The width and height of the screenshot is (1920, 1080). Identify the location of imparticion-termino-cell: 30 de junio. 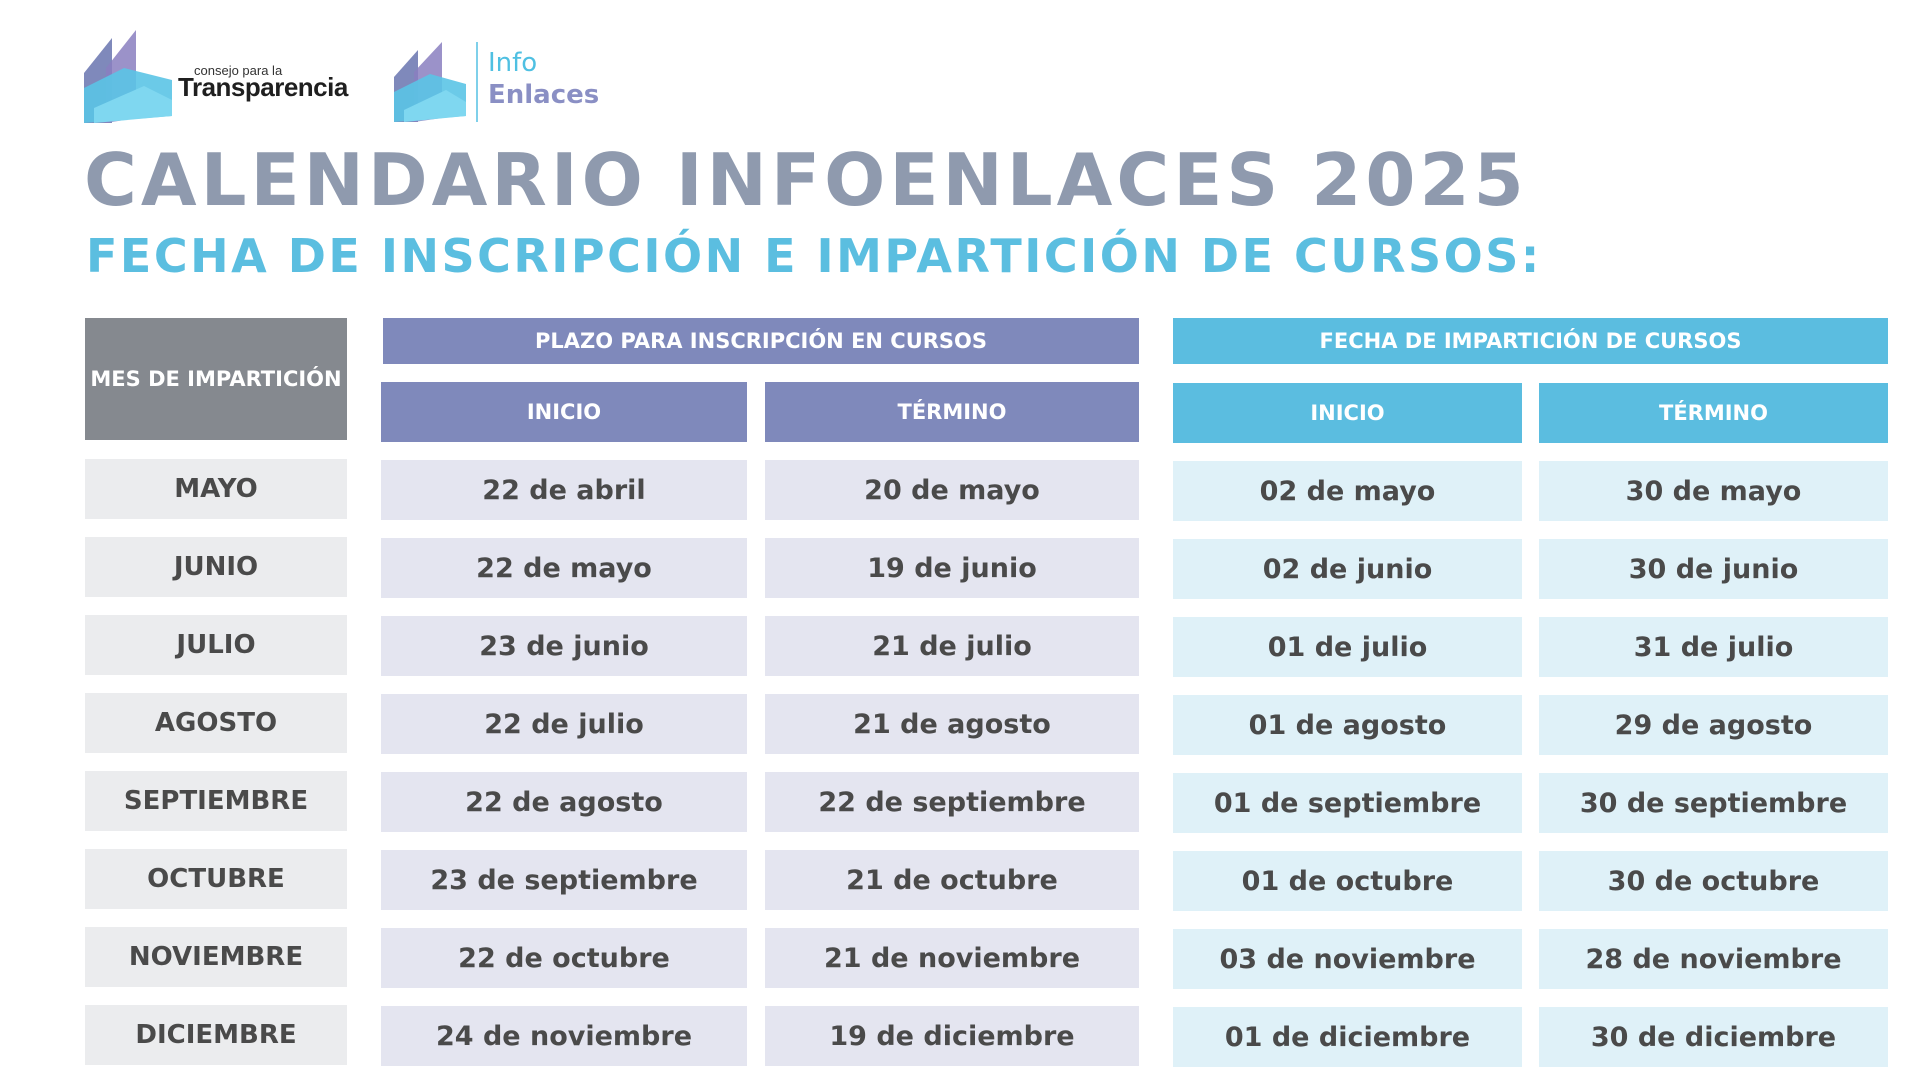
(1713, 569).